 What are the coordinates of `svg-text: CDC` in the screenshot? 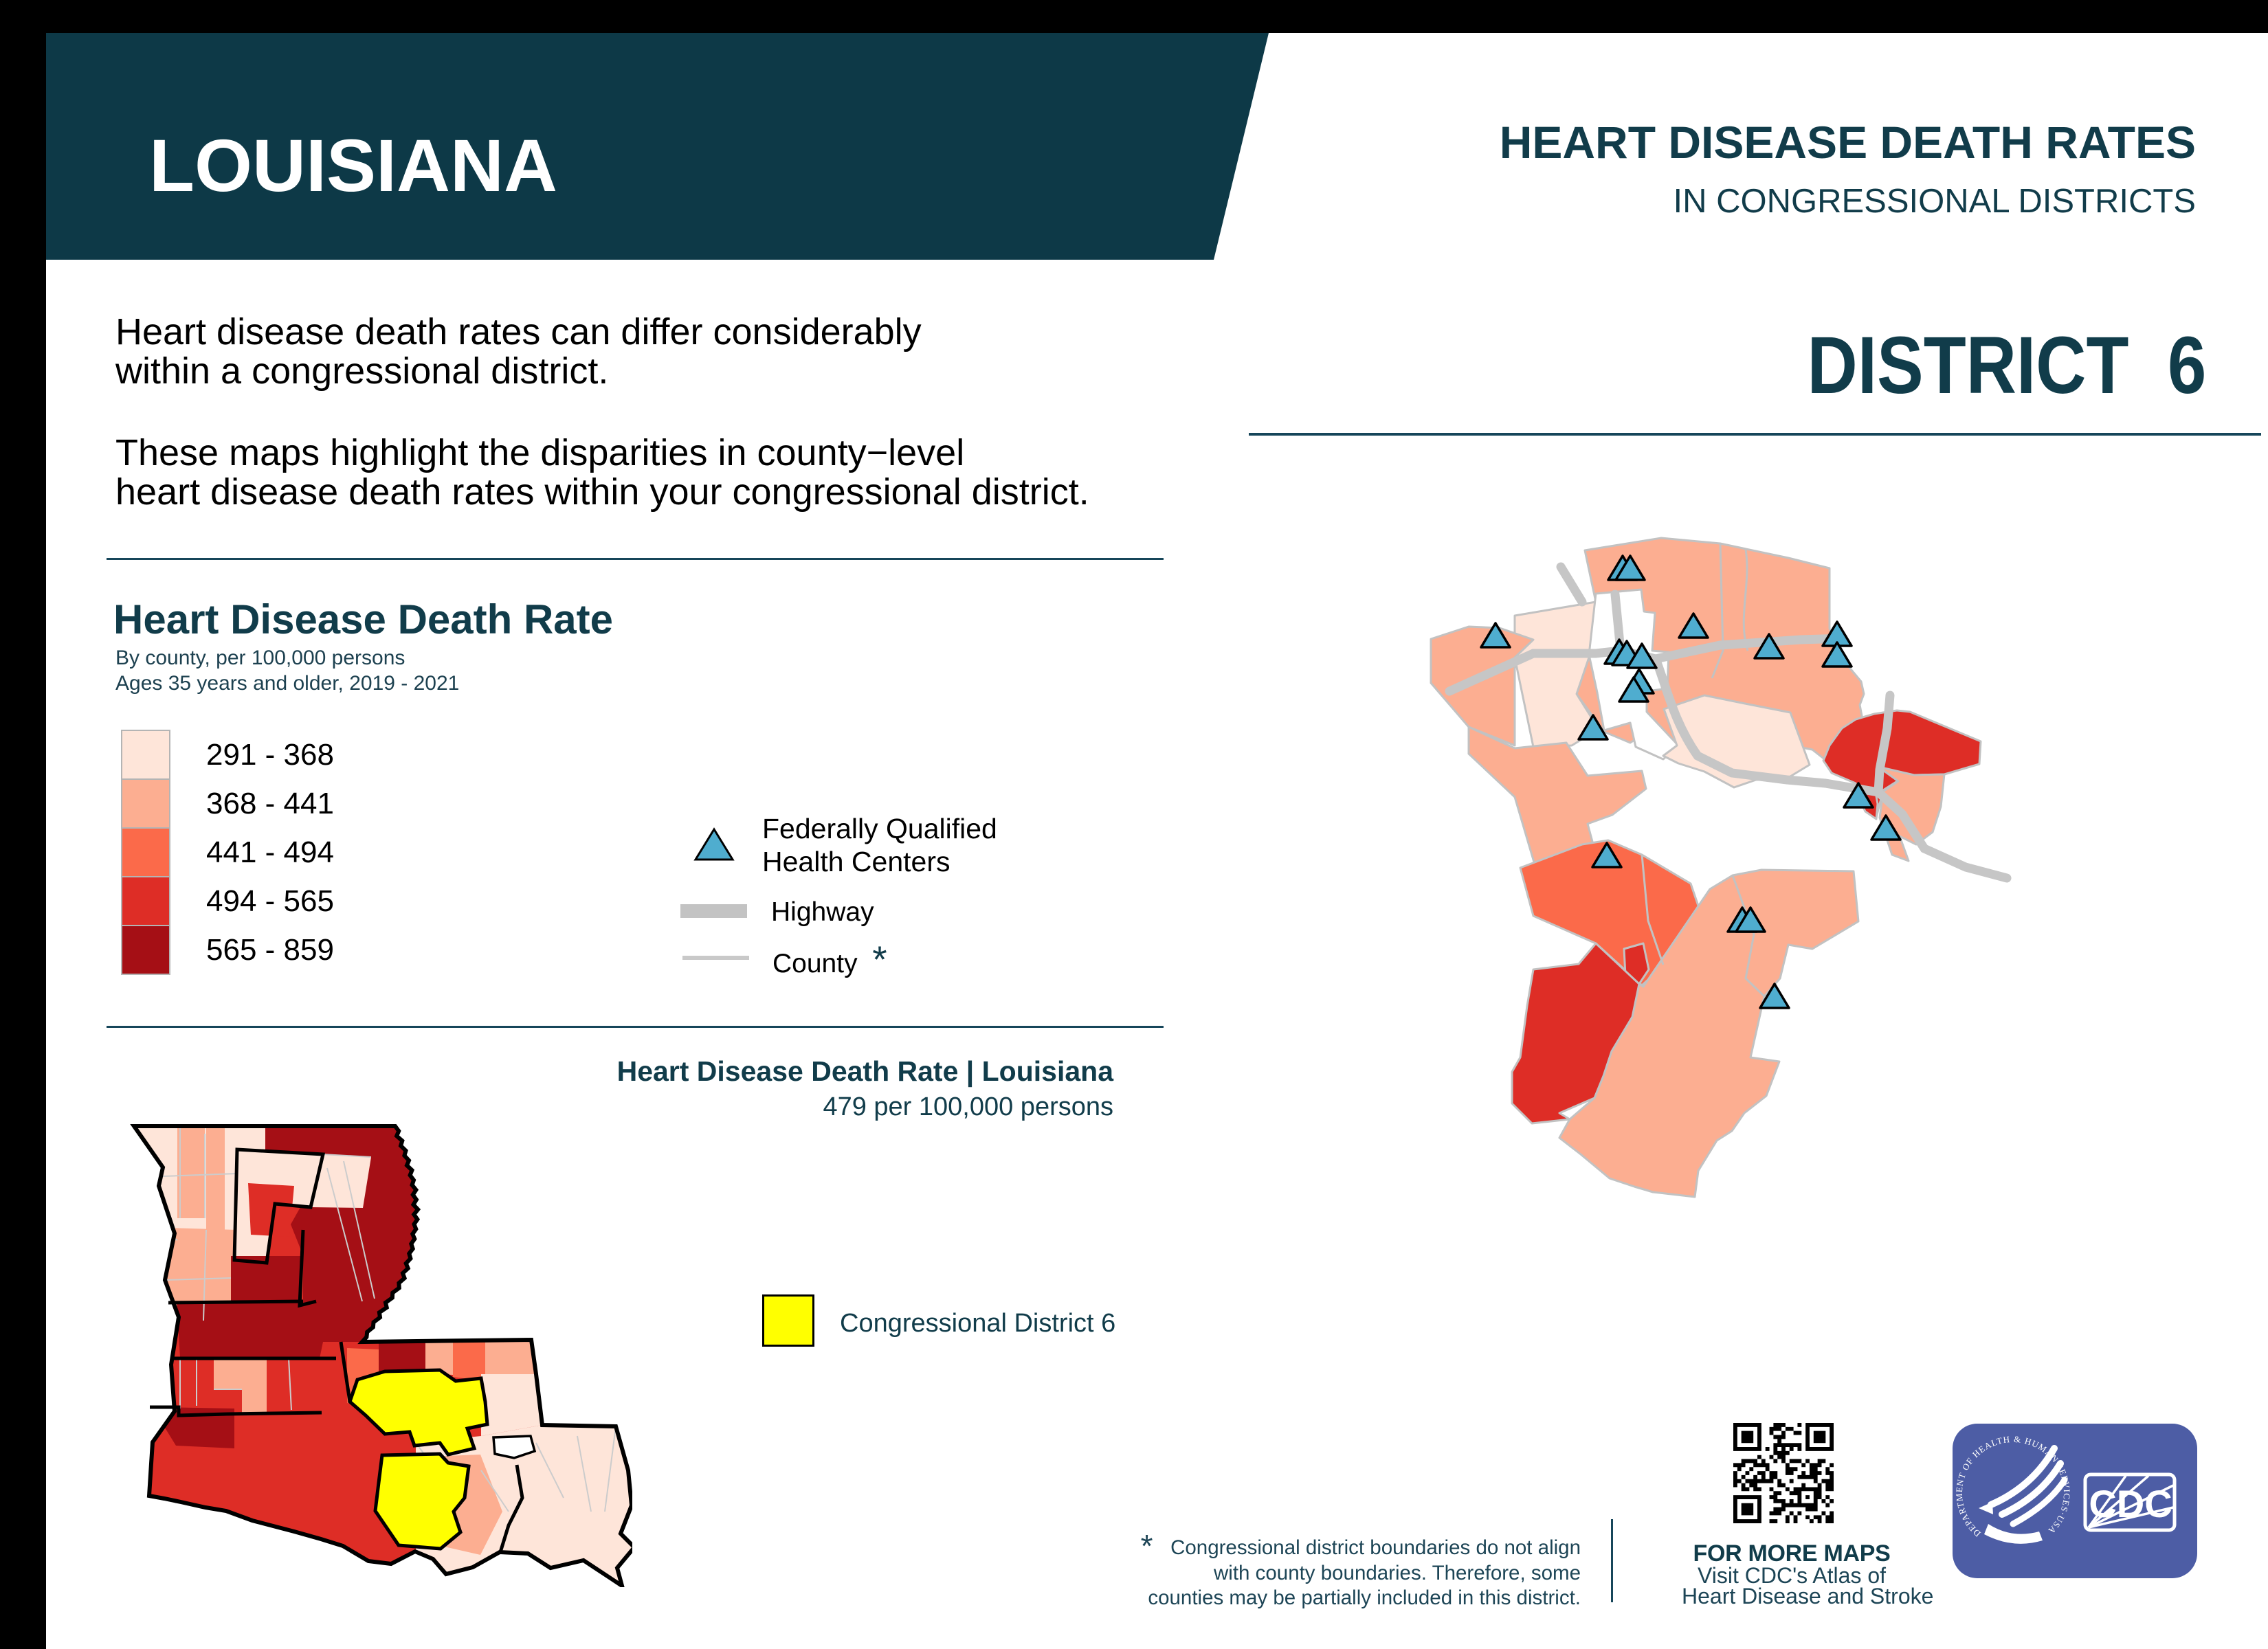 It's located at (2130, 1503).